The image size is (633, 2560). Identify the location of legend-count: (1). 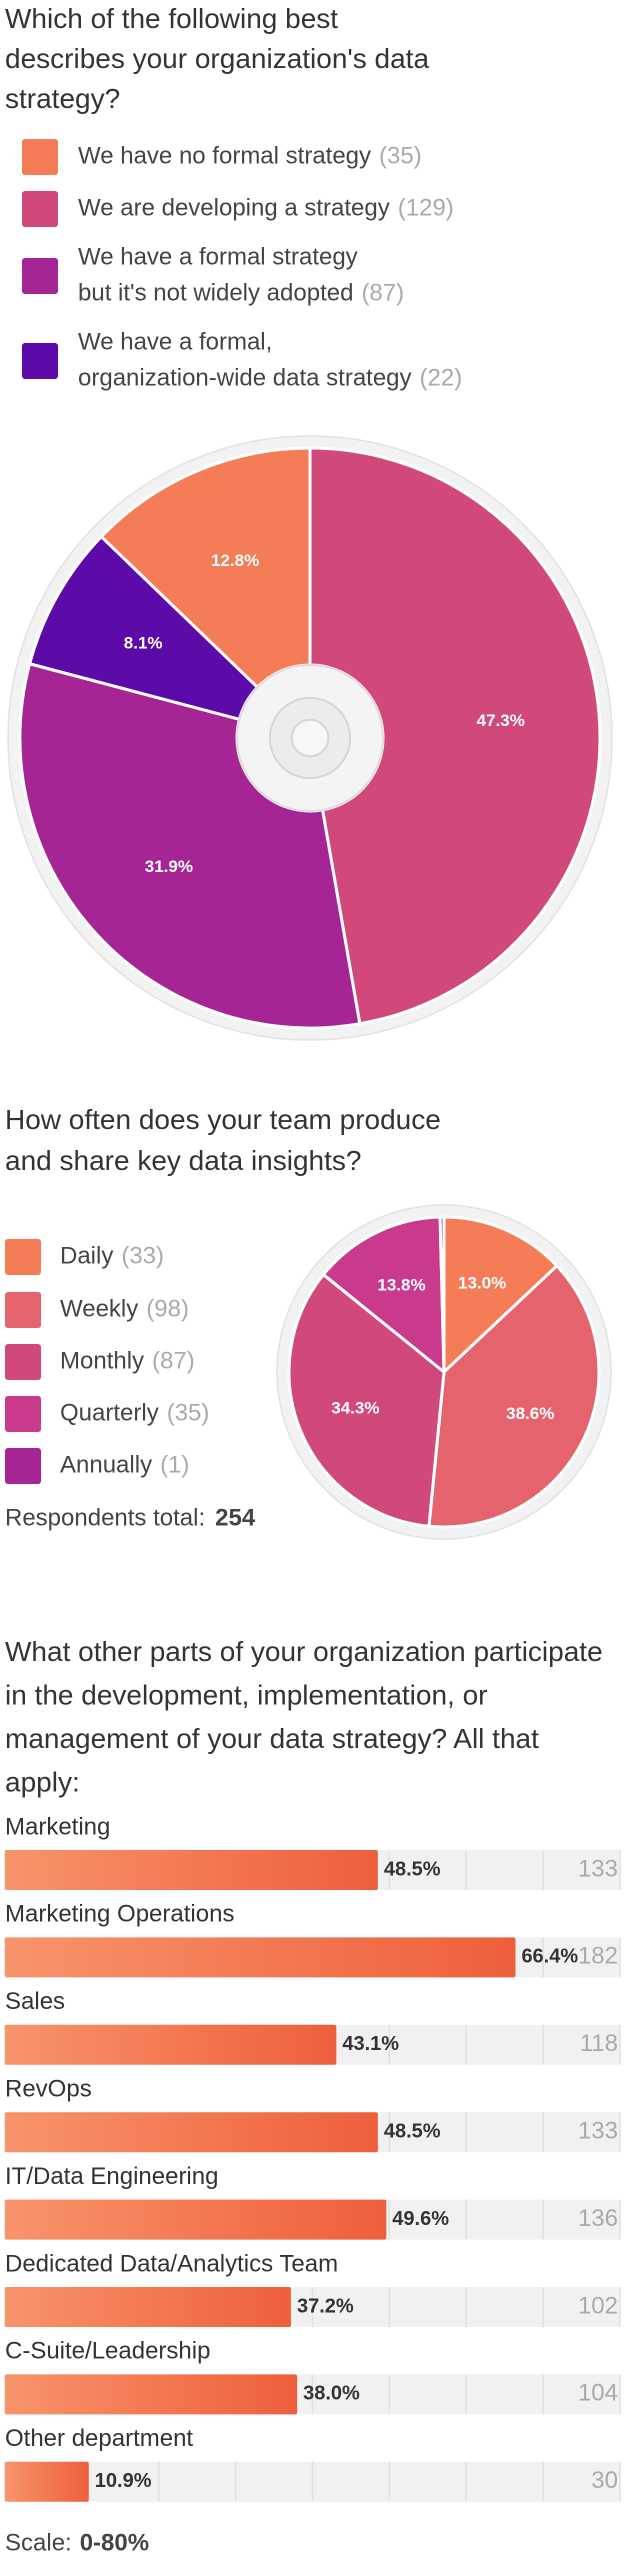
(174, 1464).